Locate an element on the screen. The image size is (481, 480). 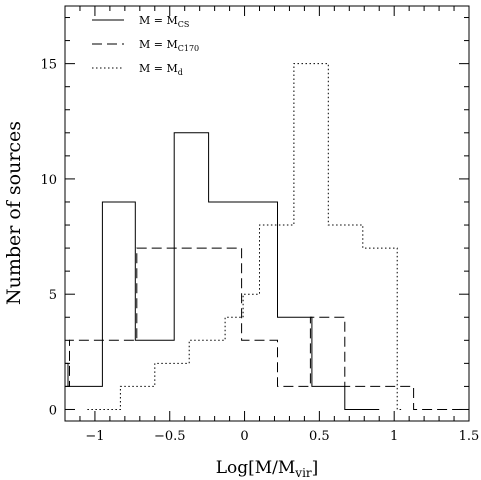
x-tick-label: −0.5 is located at coordinates (170, 436).